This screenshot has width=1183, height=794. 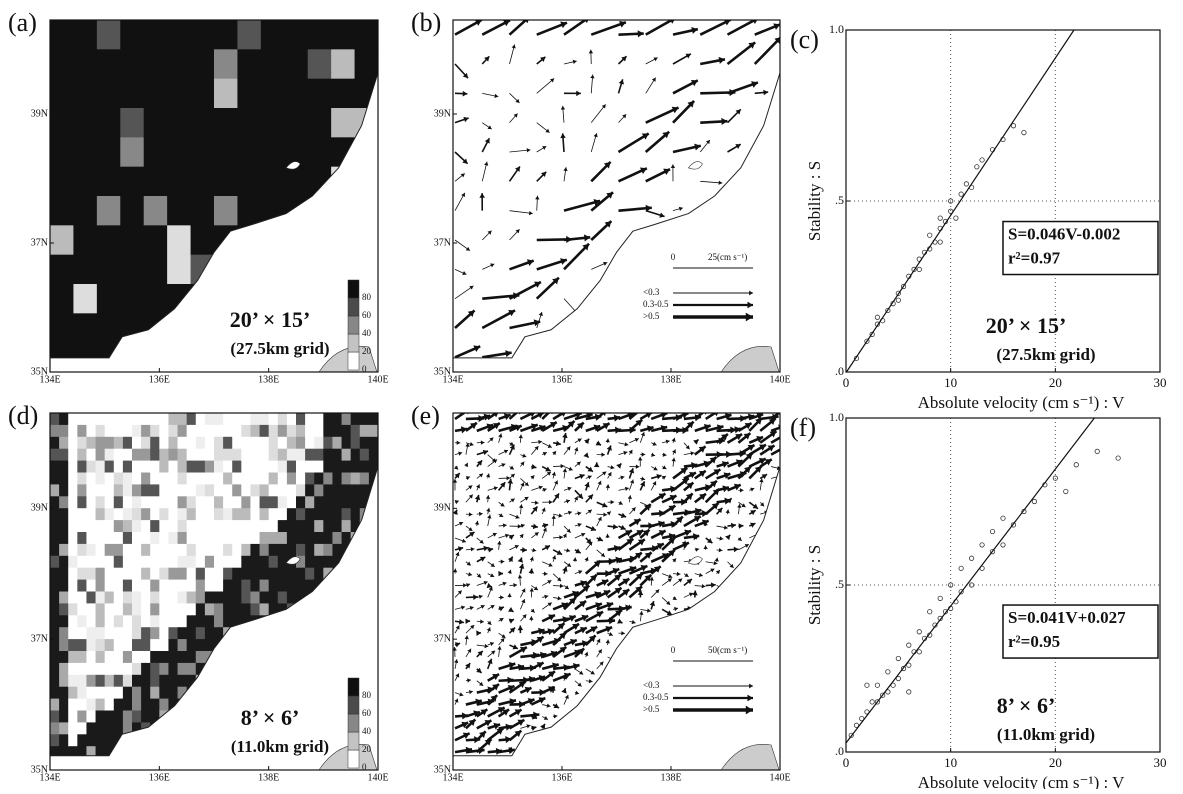 I want to click on map-content, so click(x=214, y=592).